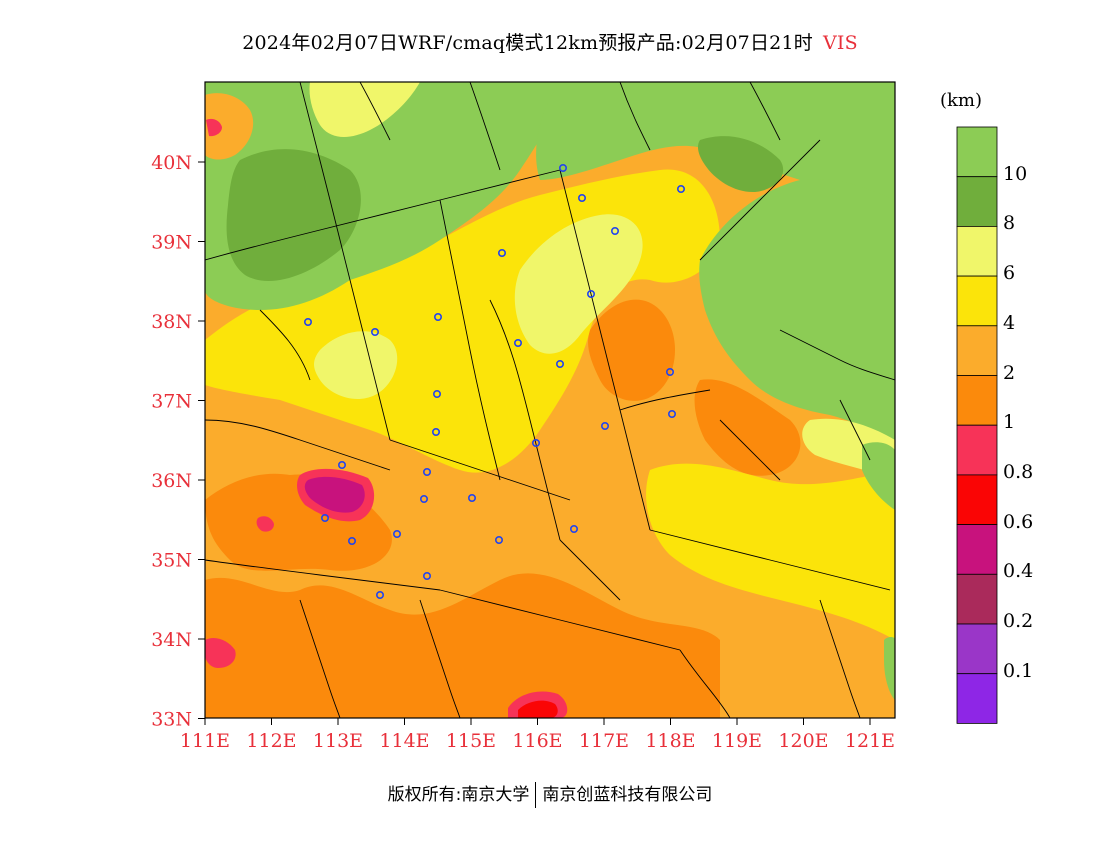 This screenshot has height=850, width=1100. Describe the element at coordinates (604, 741) in the screenshot. I see `lon-tick-label: 117E` at that location.